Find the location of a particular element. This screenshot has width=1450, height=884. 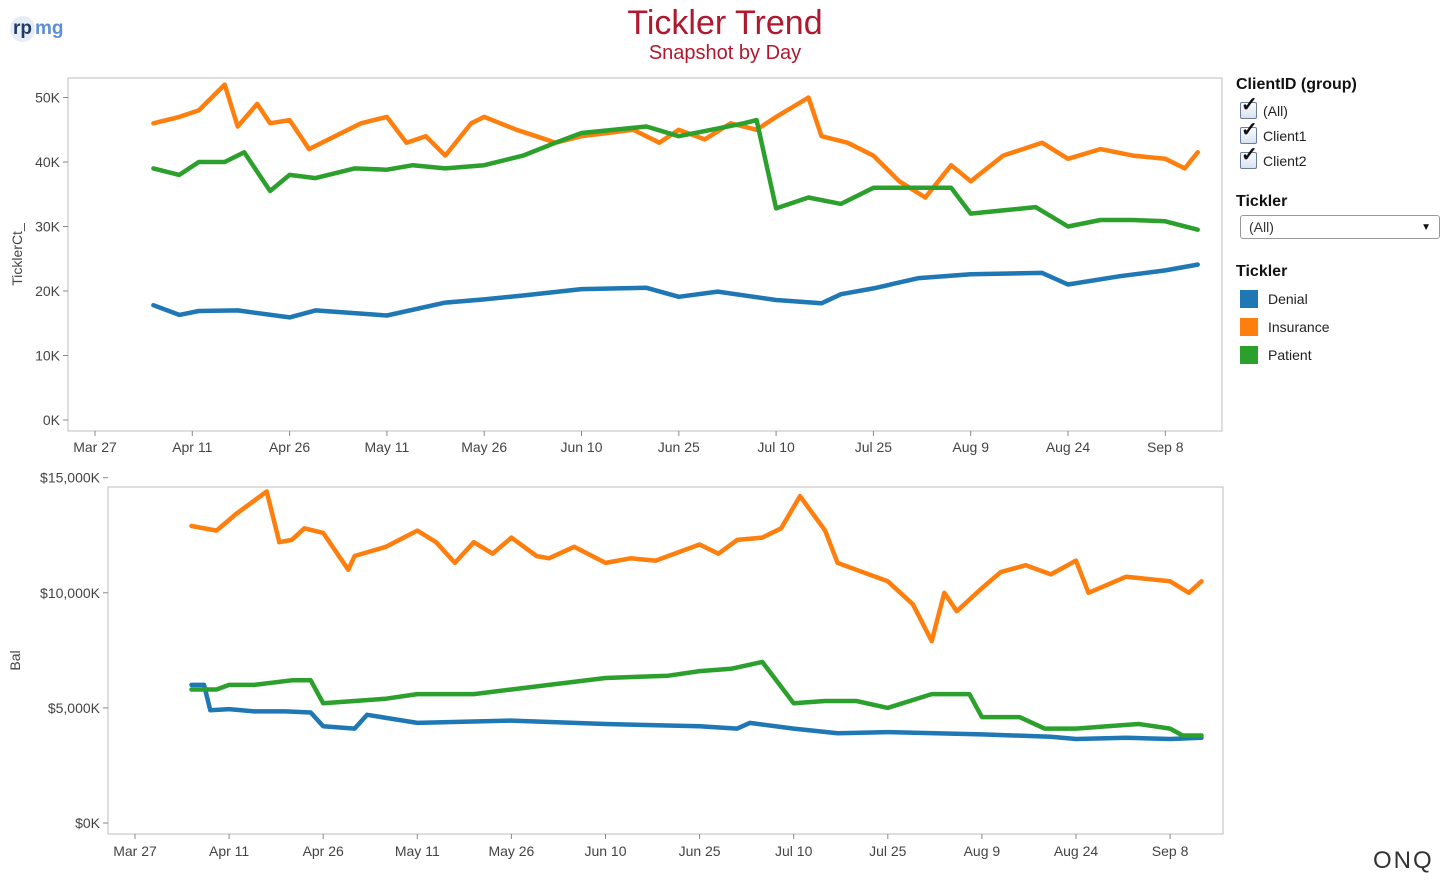

y-tick-label: 50K is located at coordinates (48, 98).